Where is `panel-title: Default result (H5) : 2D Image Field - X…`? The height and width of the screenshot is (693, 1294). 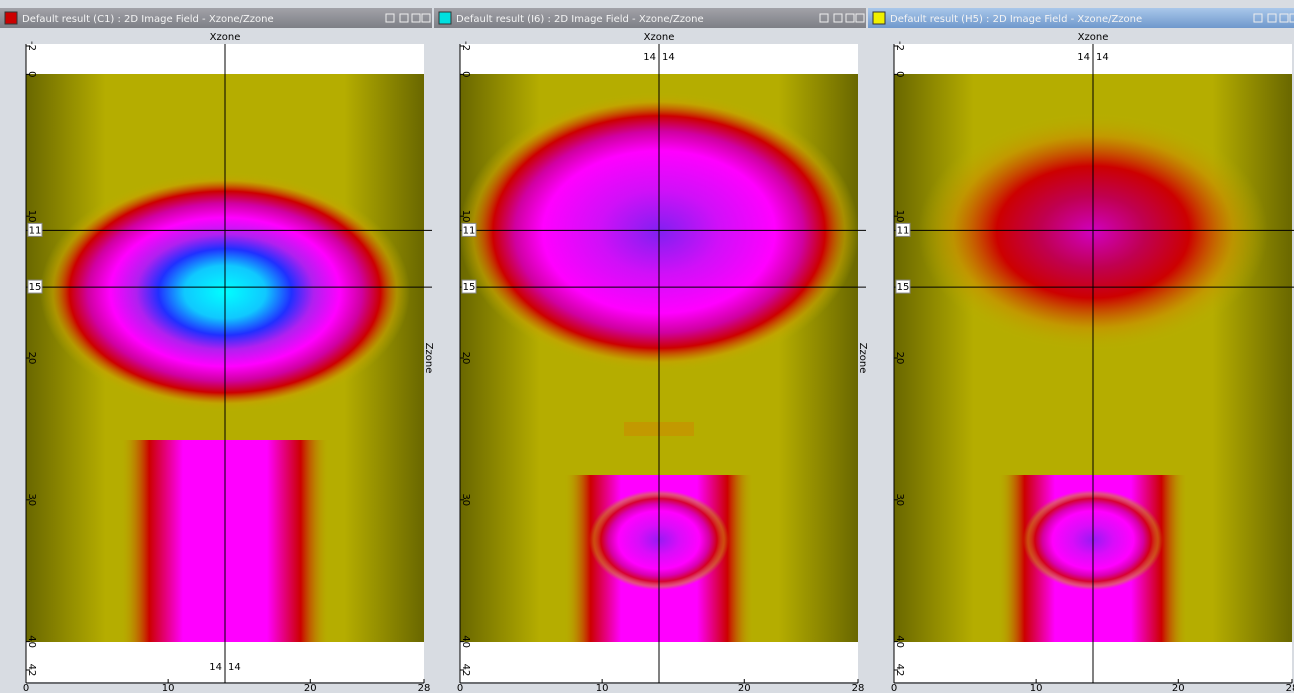 panel-title: Default result (H5) : 2D Image Field - X… is located at coordinates (1016, 19).